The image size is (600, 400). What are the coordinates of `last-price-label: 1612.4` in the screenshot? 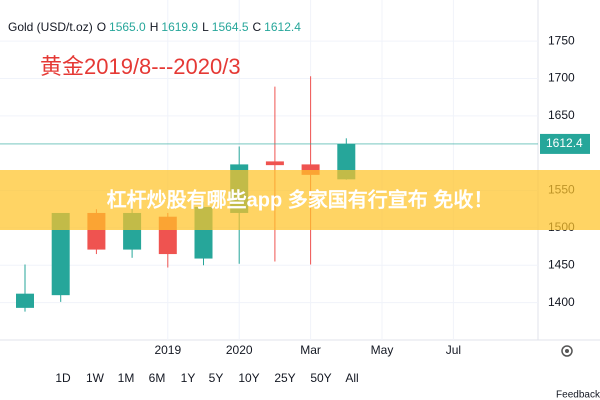 It's located at (564, 143).